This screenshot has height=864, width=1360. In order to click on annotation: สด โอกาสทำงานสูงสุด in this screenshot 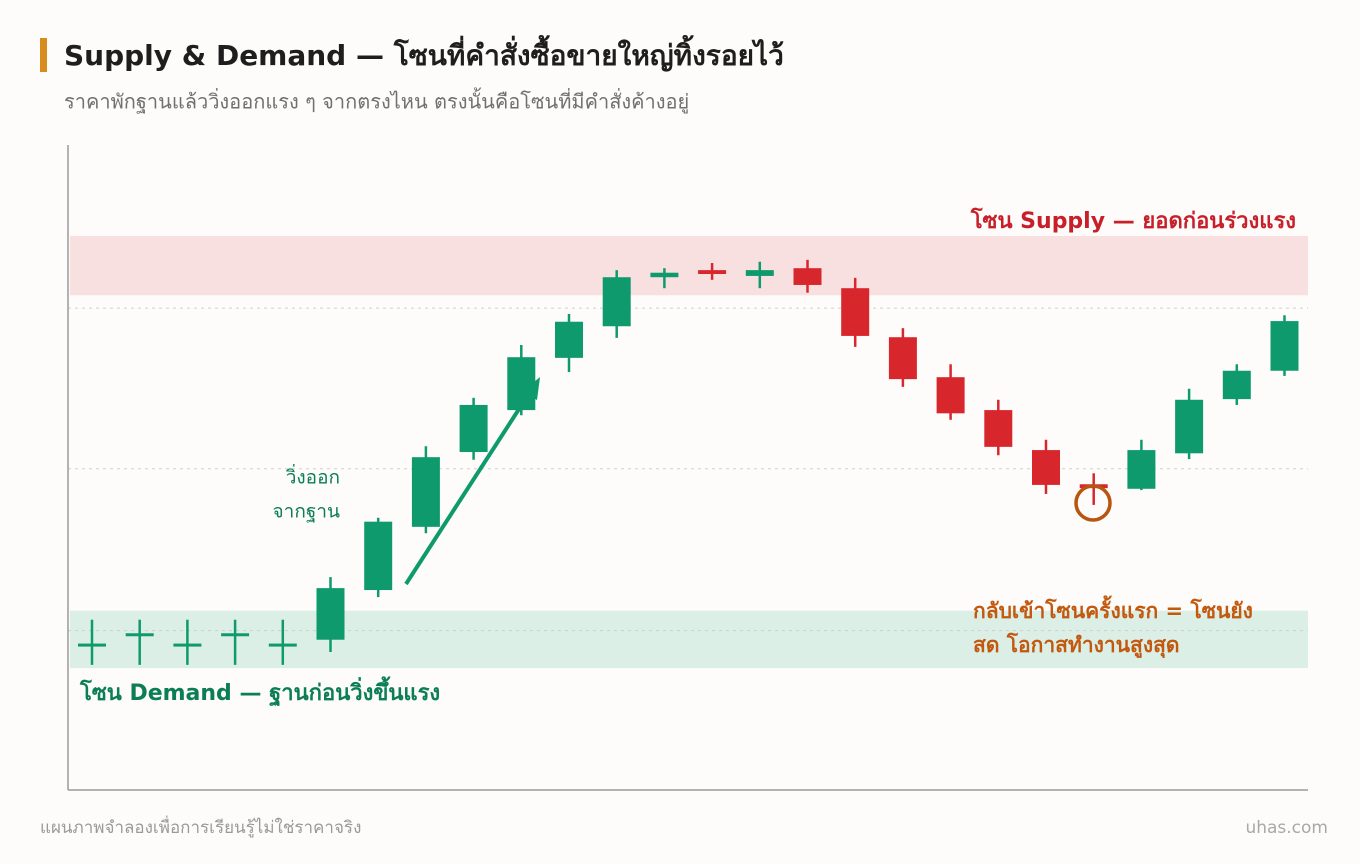, I will do `click(1076, 645)`.